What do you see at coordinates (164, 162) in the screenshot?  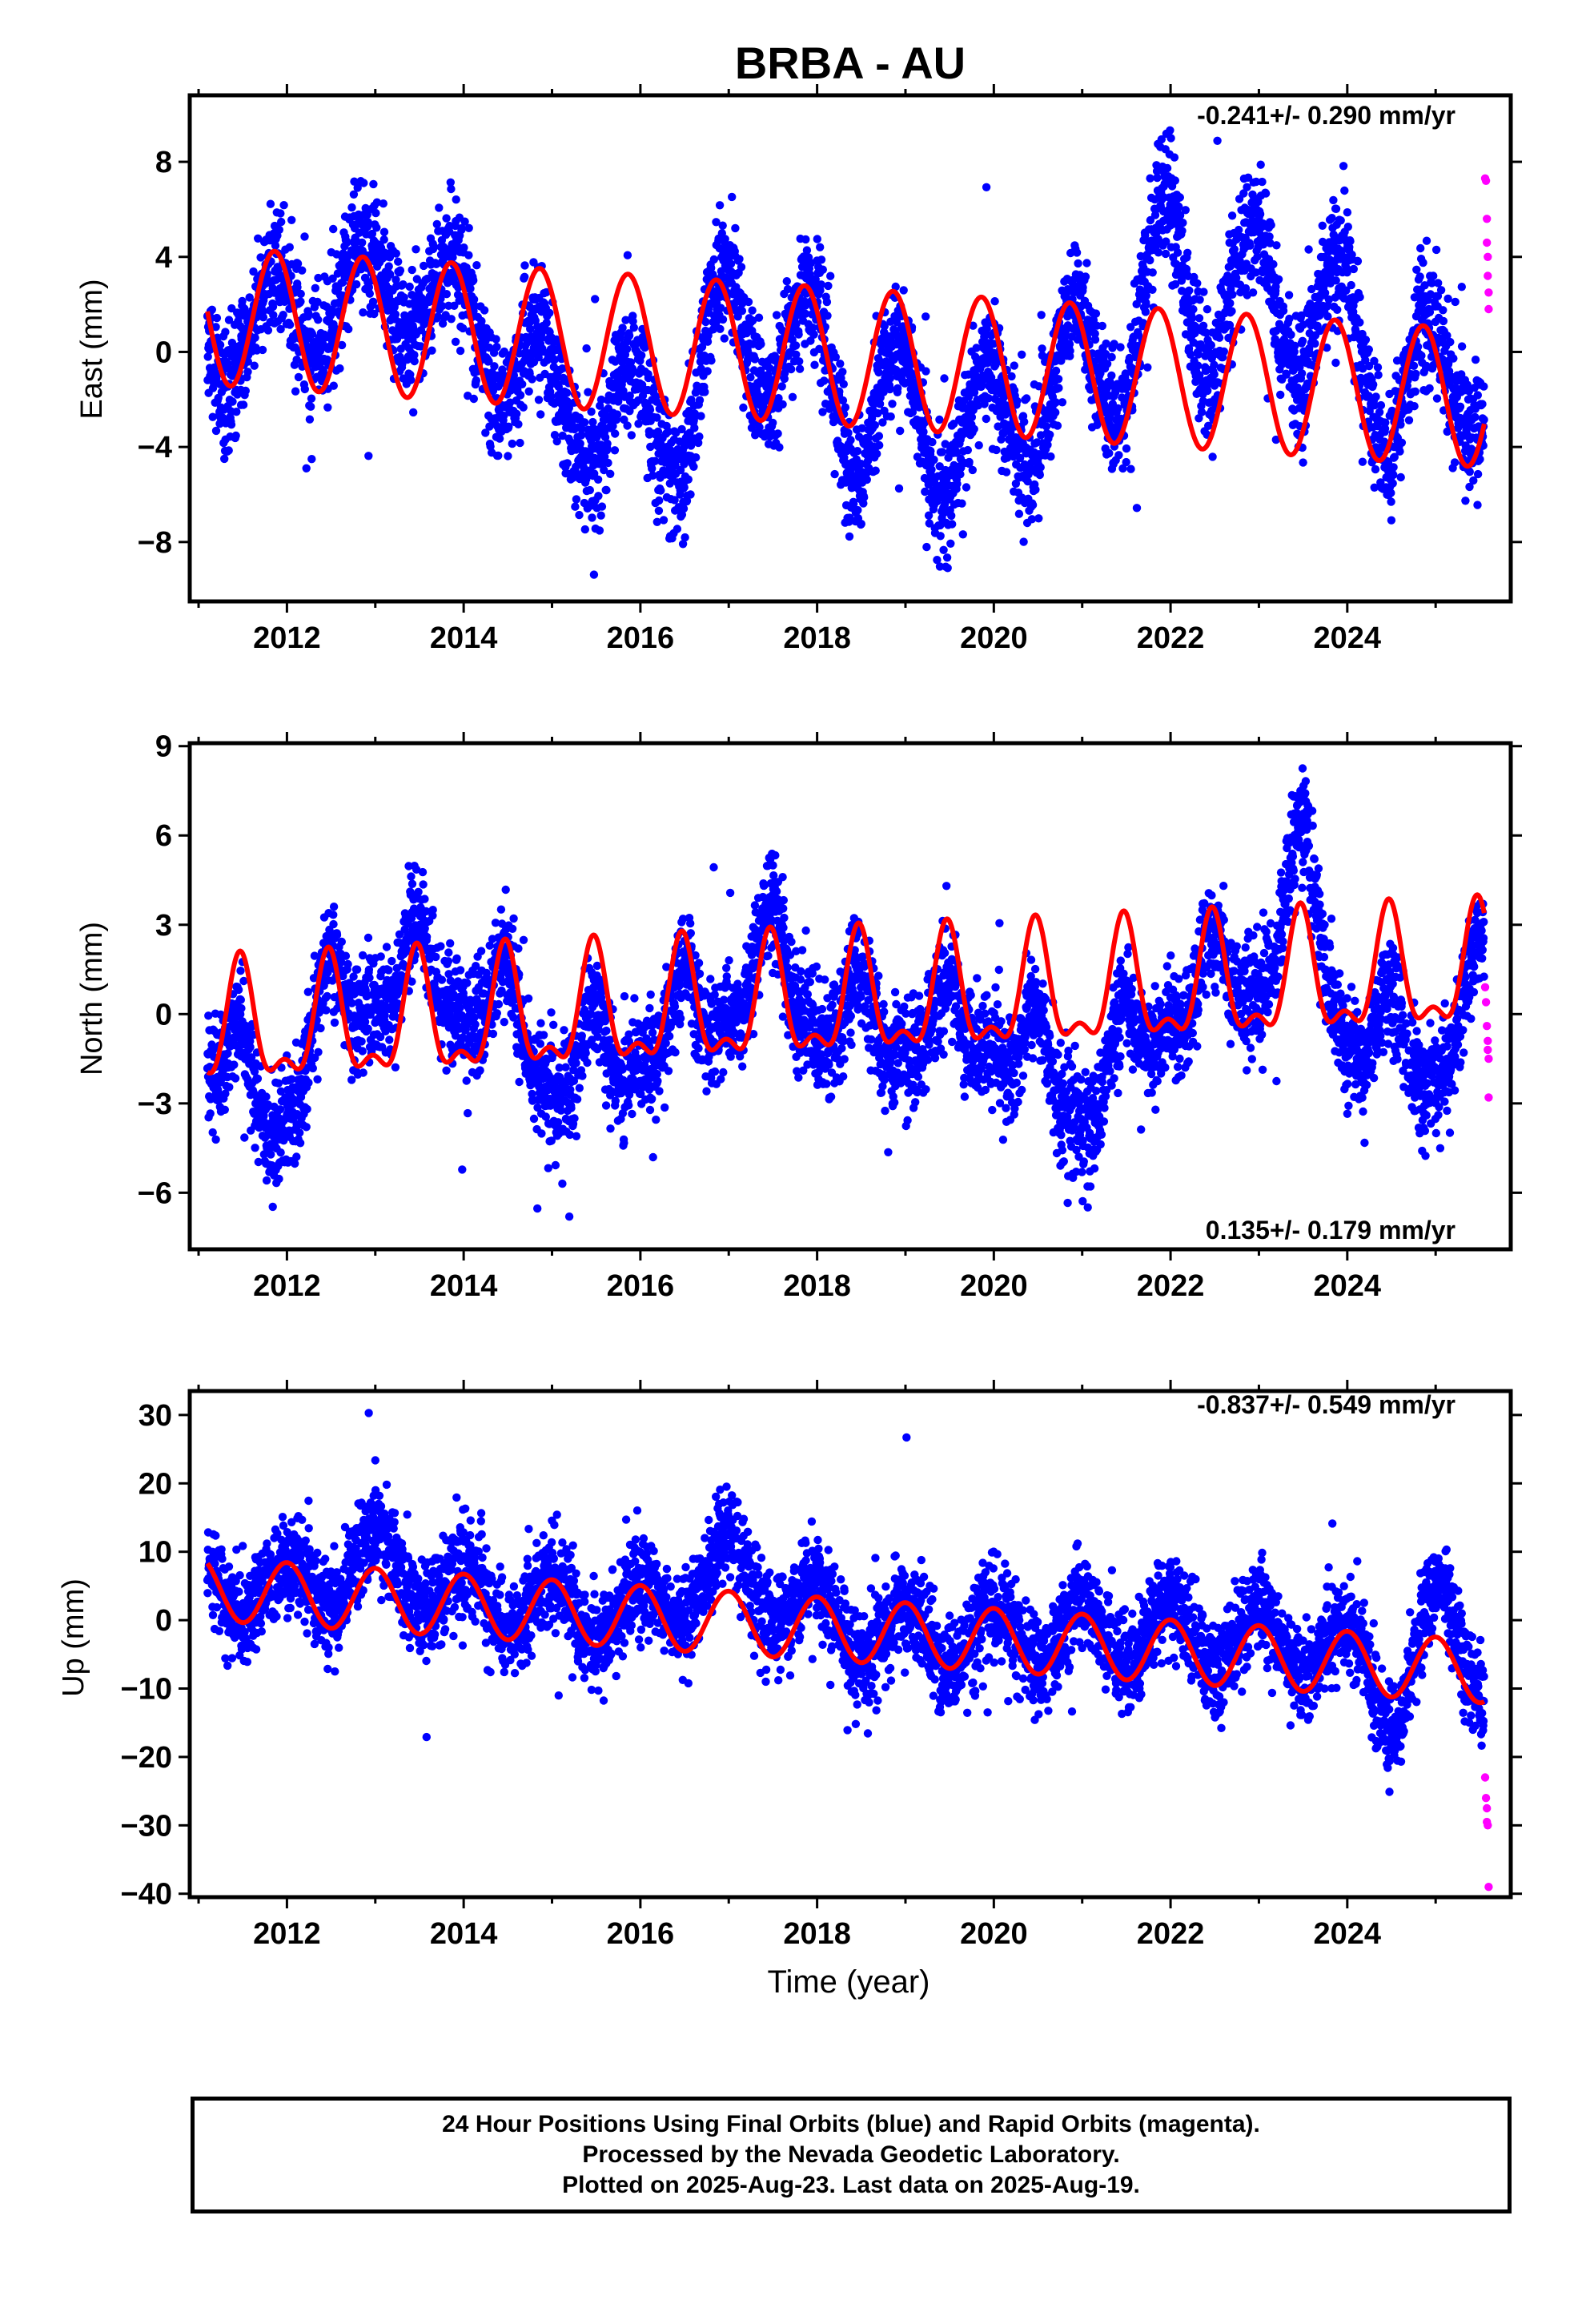 I see `east-y-tick-label: 8` at bounding box center [164, 162].